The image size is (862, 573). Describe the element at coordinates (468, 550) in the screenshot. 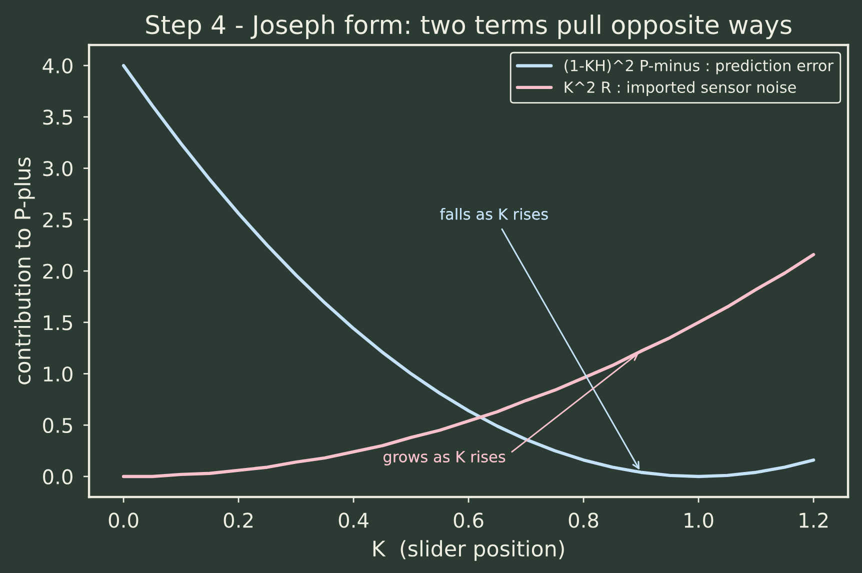

I see `x-axis-title: K (slider position)` at that location.